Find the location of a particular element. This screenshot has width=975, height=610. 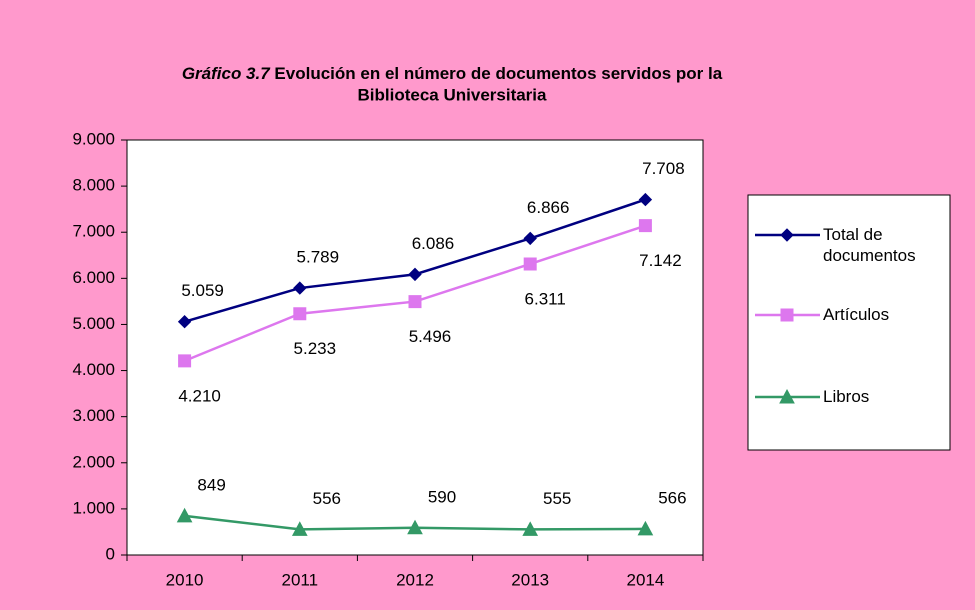

y-tick-label: 3.000 is located at coordinates (93, 415).